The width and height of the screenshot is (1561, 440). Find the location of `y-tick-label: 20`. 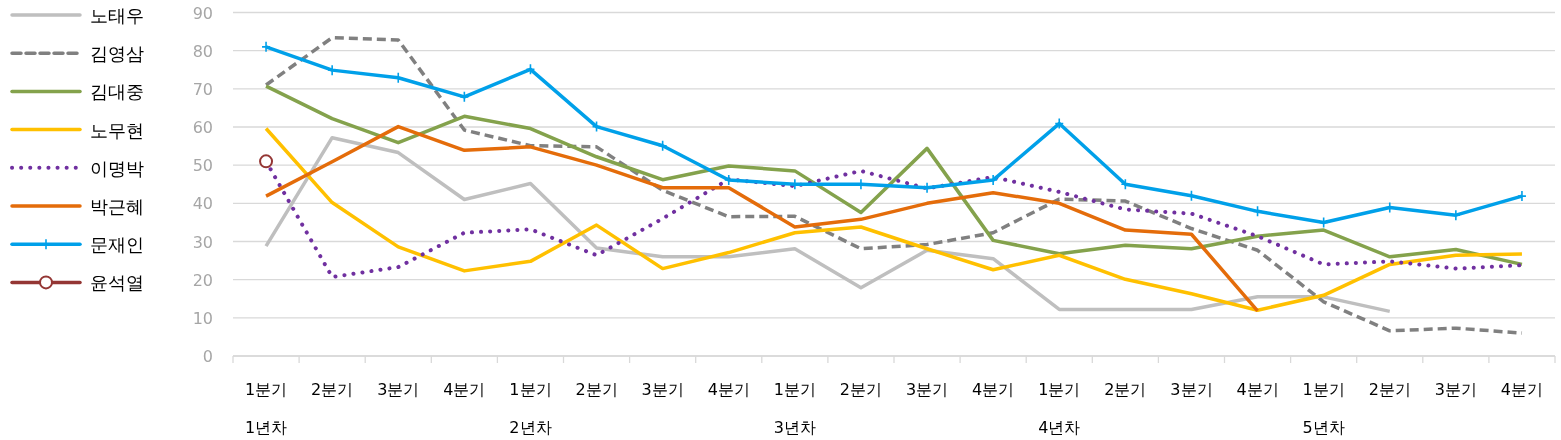

y-tick-label: 20 is located at coordinates (202, 280).